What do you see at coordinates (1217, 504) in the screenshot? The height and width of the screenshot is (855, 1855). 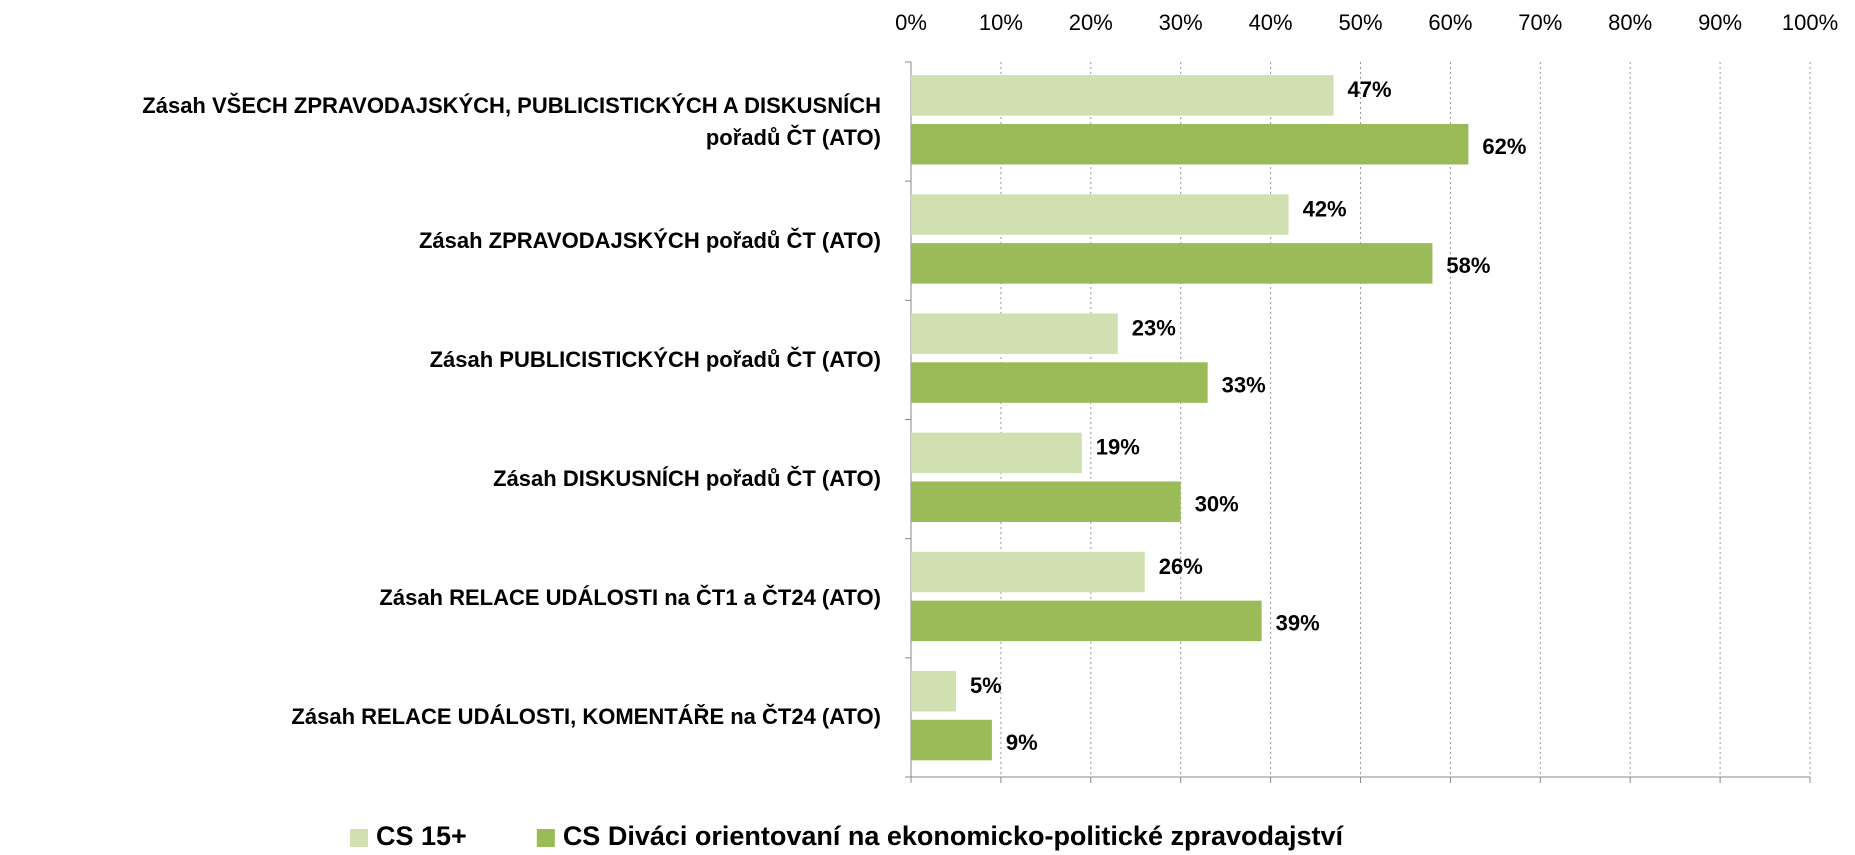 I see `data-label: 30%` at bounding box center [1217, 504].